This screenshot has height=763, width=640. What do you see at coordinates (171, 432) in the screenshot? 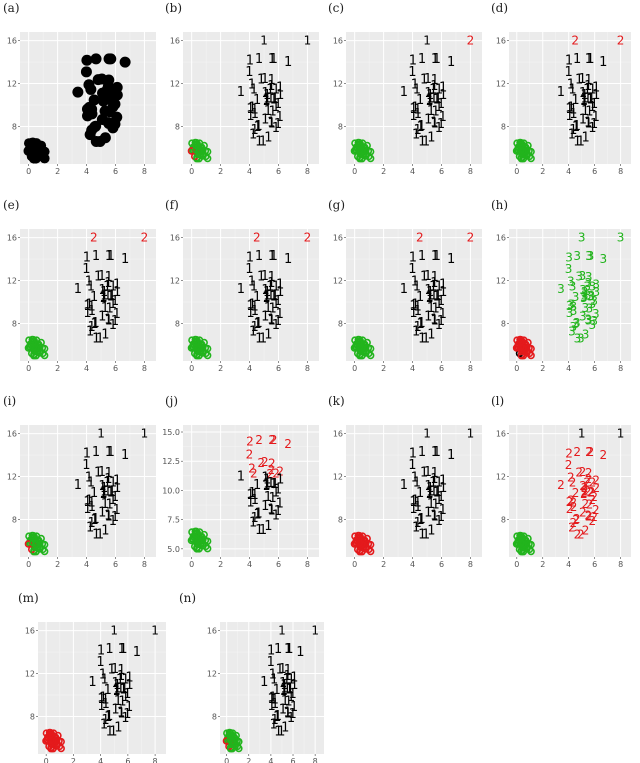
I see `y-tick-label: 15.0` at bounding box center [171, 432].